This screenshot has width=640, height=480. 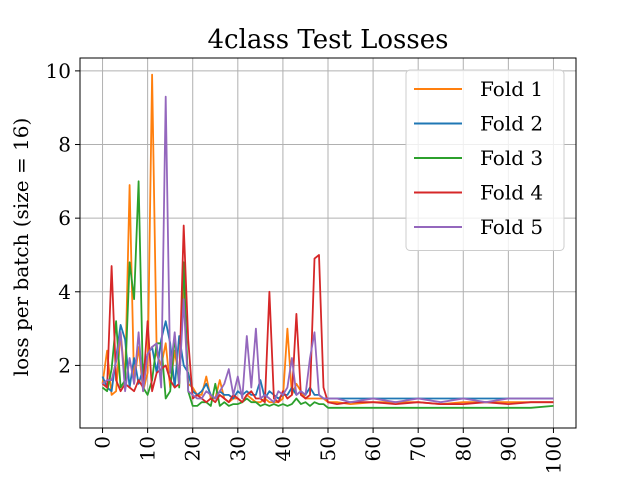 What do you see at coordinates (64, 218) in the screenshot?
I see `y-tick-label: 6` at bounding box center [64, 218].